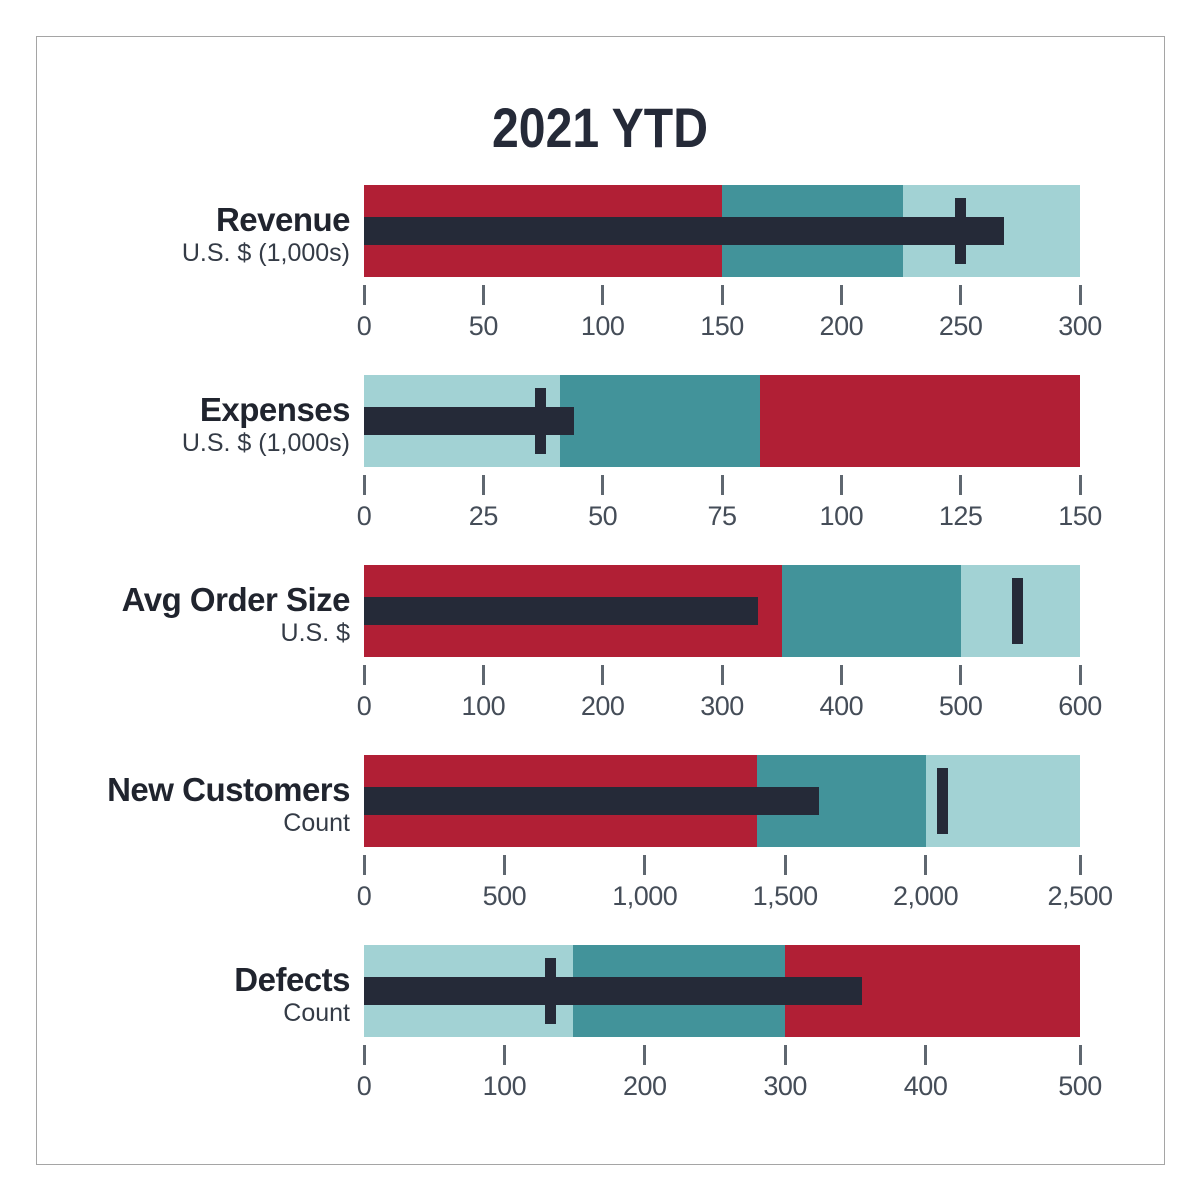  I want to click on metric-label: New Customers, so click(228, 789).